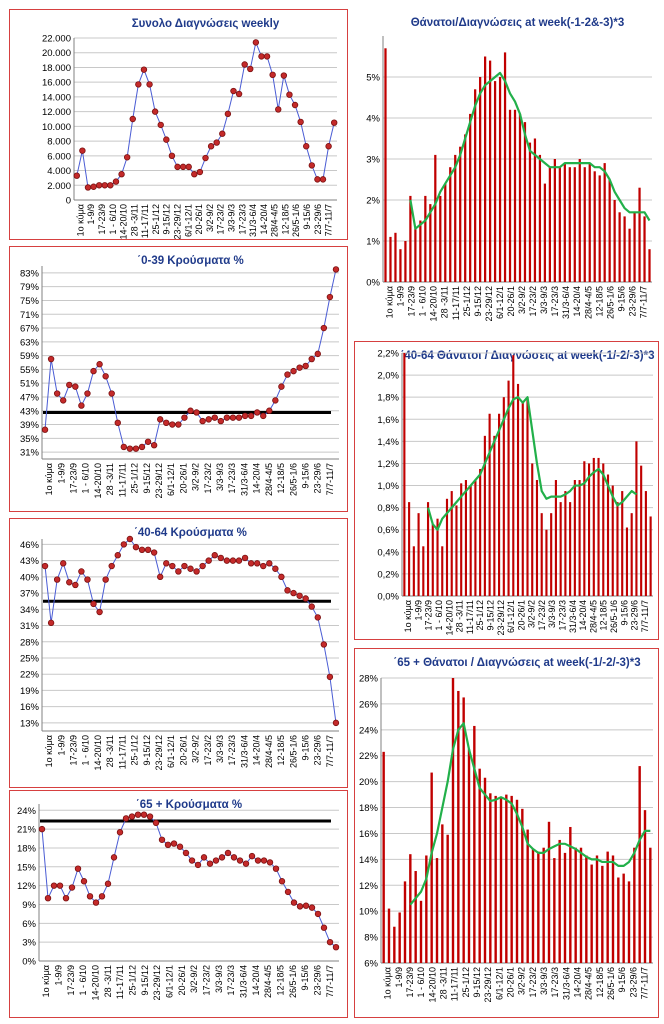 The height and width of the screenshot is (1024, 664). What do you see at coordinates (408, 616) in the screenshot?
I see `chart3-xtick-label: 1ο κύμα` at bounding box center [408, 616].